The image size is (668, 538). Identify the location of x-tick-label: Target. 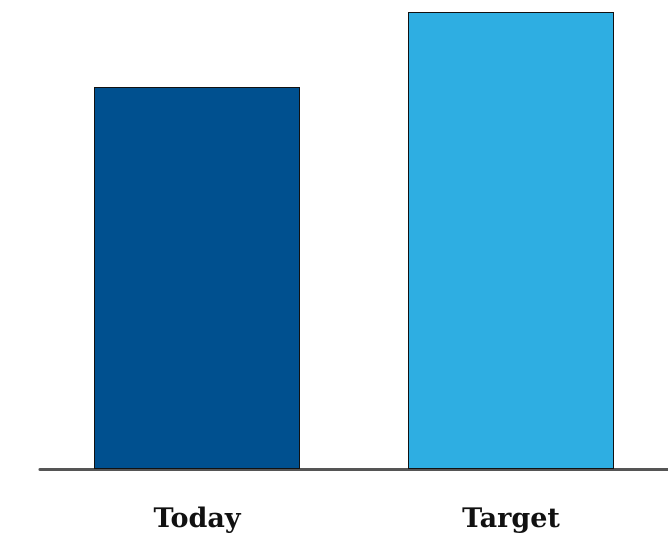
(511, 518).